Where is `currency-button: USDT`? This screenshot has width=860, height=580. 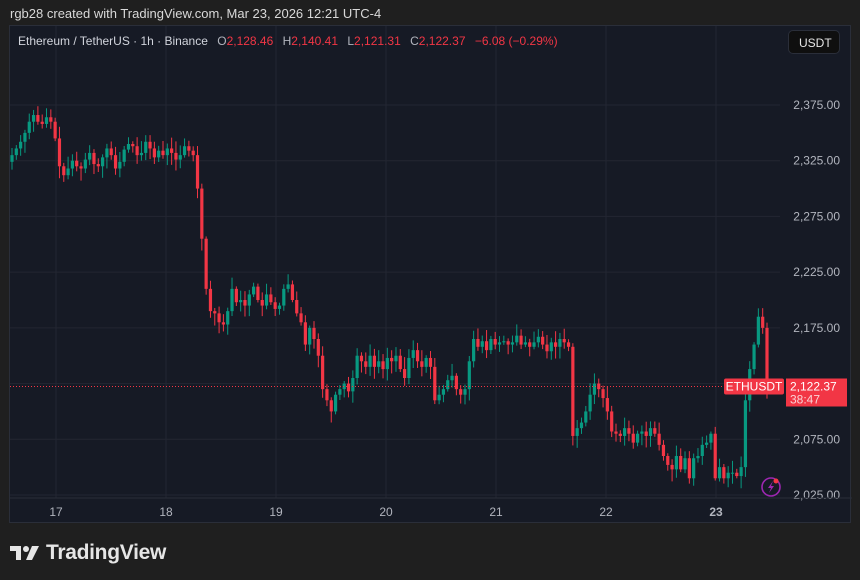 currency-button: USDT is located at coordinates (814, 42).